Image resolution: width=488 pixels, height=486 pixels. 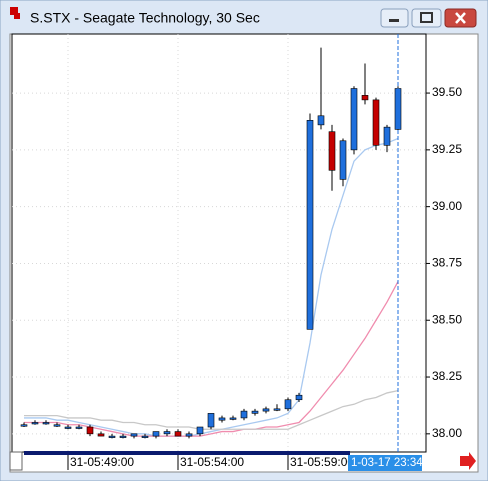 I want to click on y-tick-label: 38.50, so click(x=447, y=319).